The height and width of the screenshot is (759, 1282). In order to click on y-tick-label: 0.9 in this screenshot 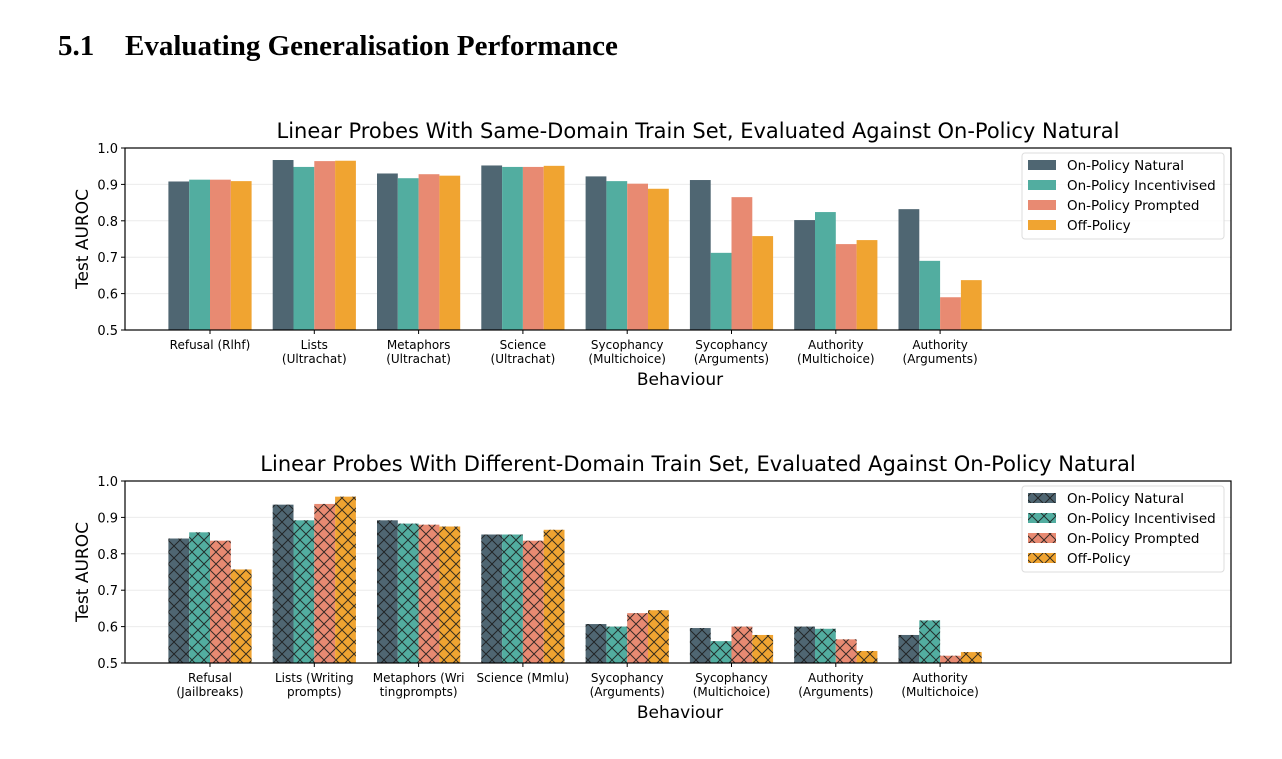, I will do `click(107, 518)`.